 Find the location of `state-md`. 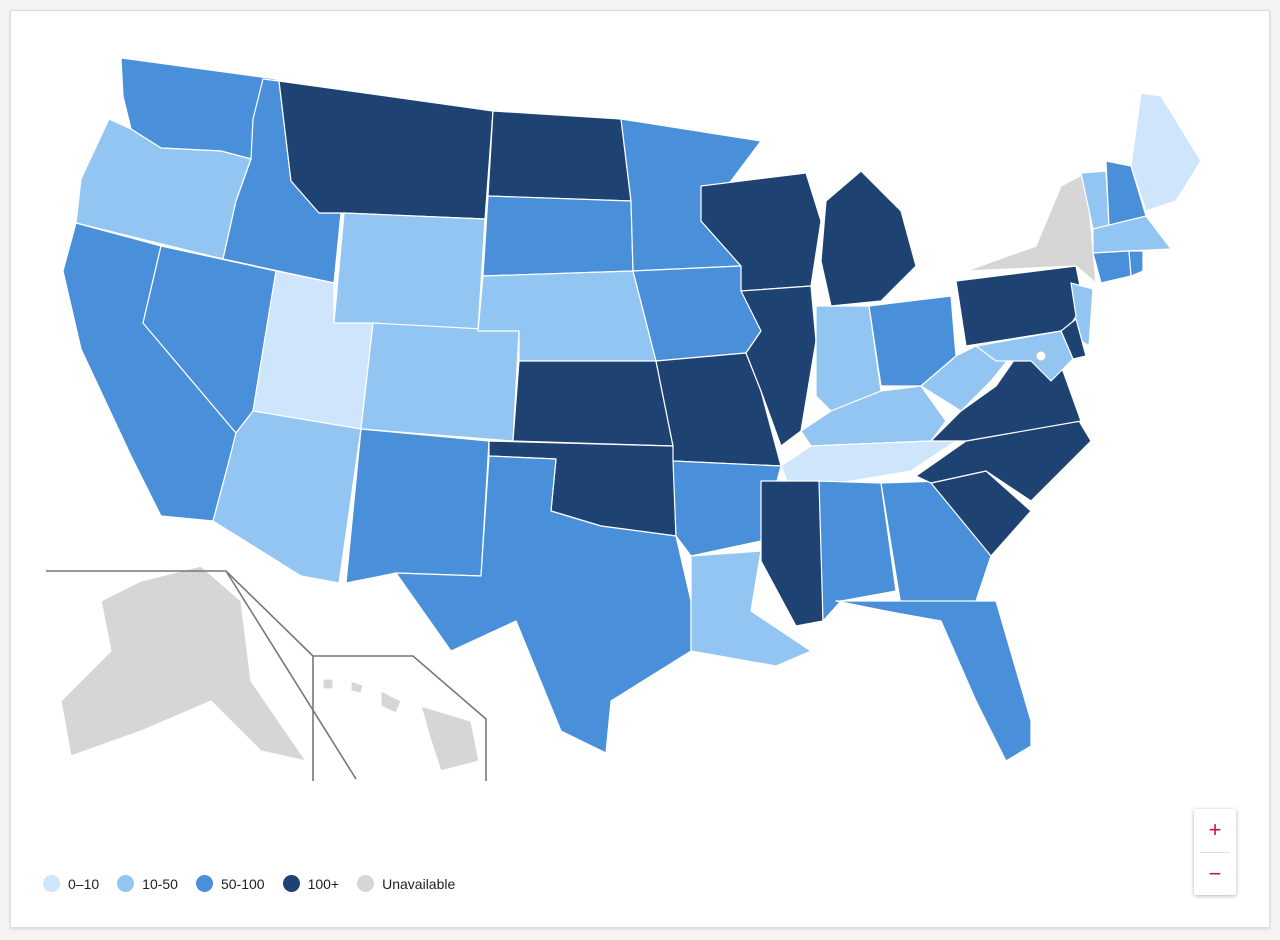

state-md is located at coordinates (1024, 356).